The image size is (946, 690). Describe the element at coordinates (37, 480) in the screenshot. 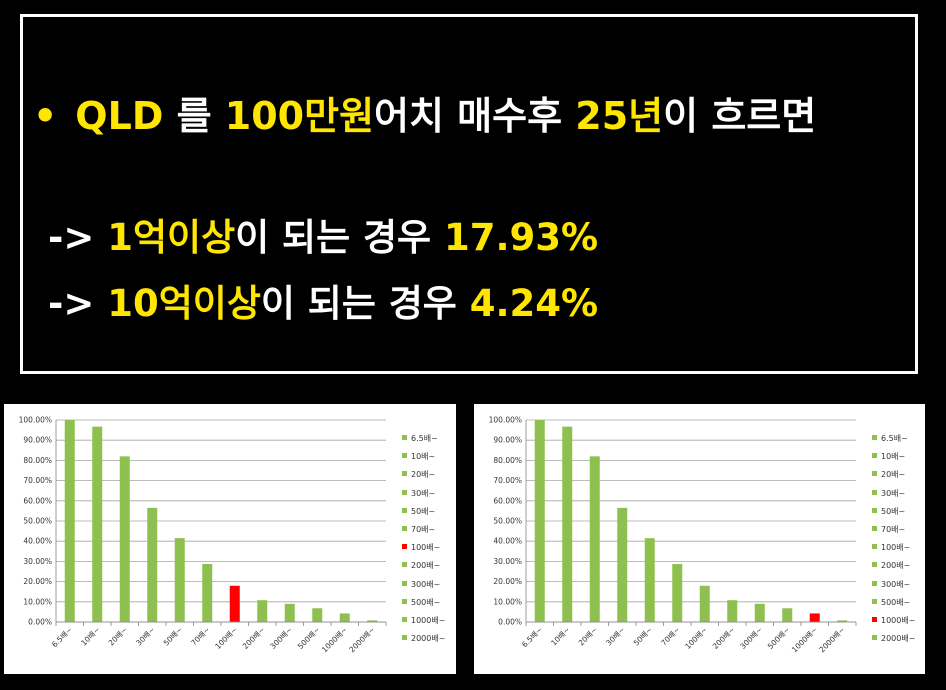

I see `y-tick-label: 70.00%` at that location.